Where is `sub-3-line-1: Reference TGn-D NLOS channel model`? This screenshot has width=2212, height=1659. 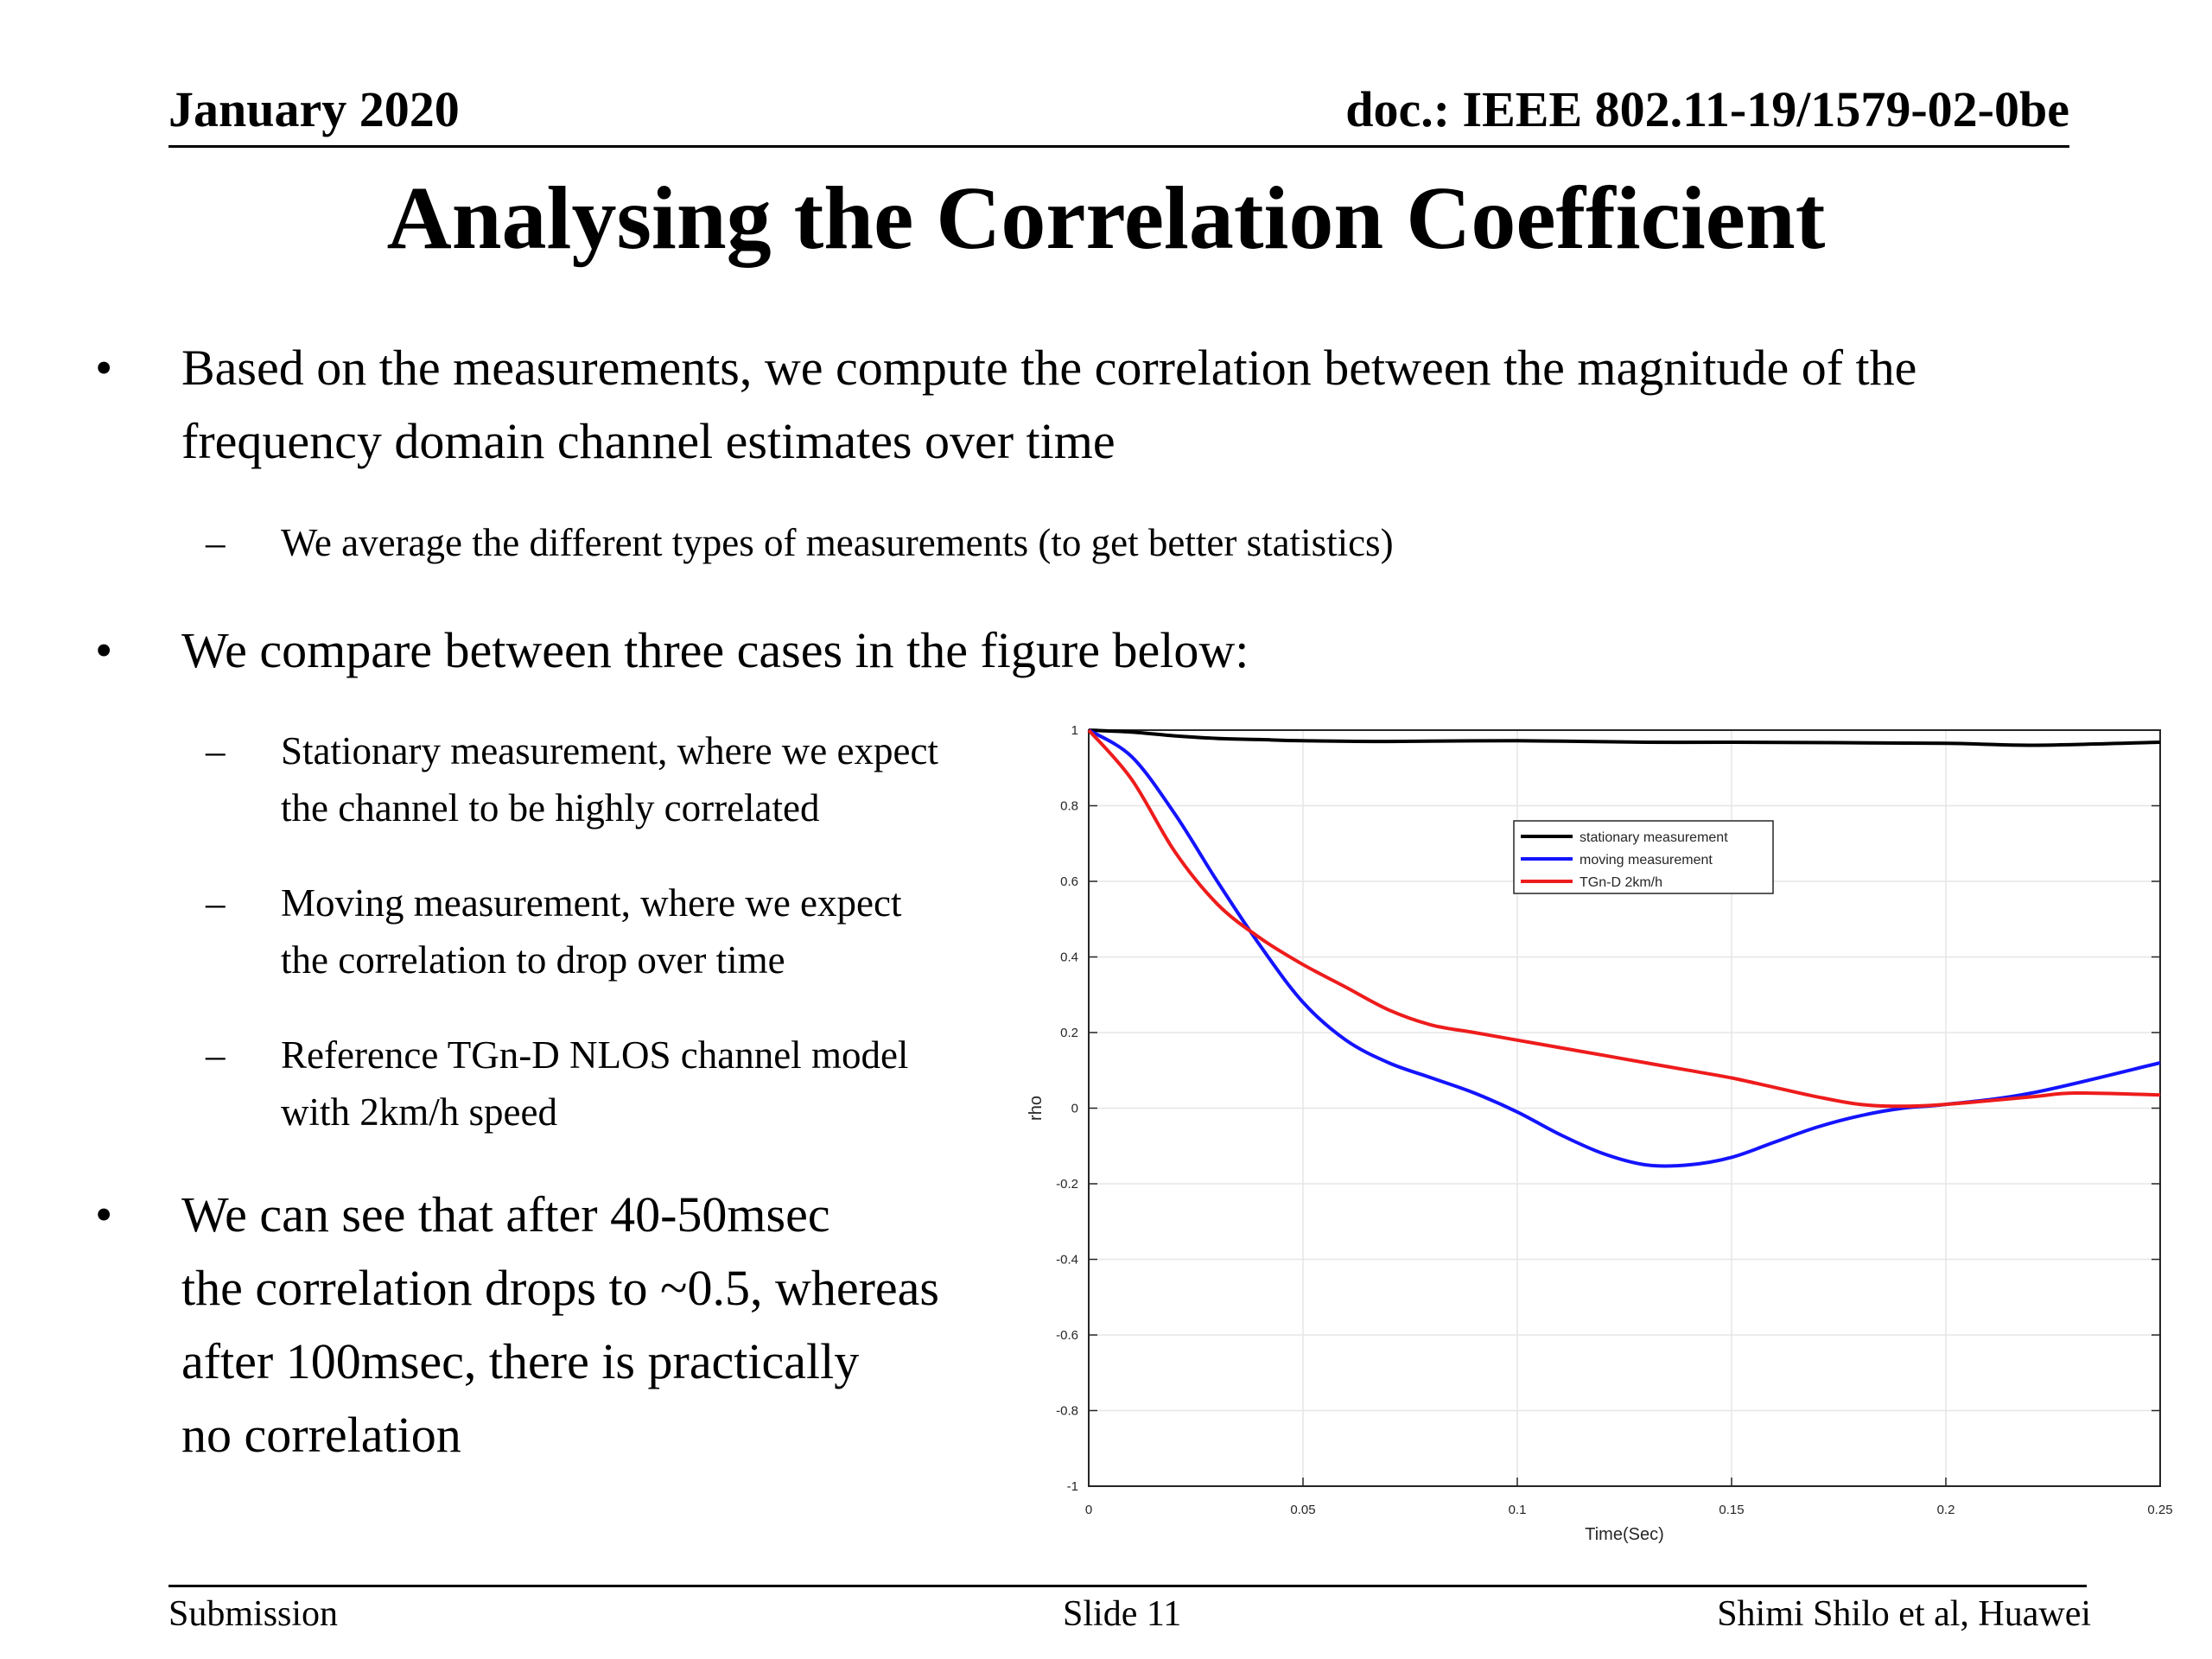
sub-3-line-1: Reference TGn-D NLOS channel model is located at coordinates (595, 1055).